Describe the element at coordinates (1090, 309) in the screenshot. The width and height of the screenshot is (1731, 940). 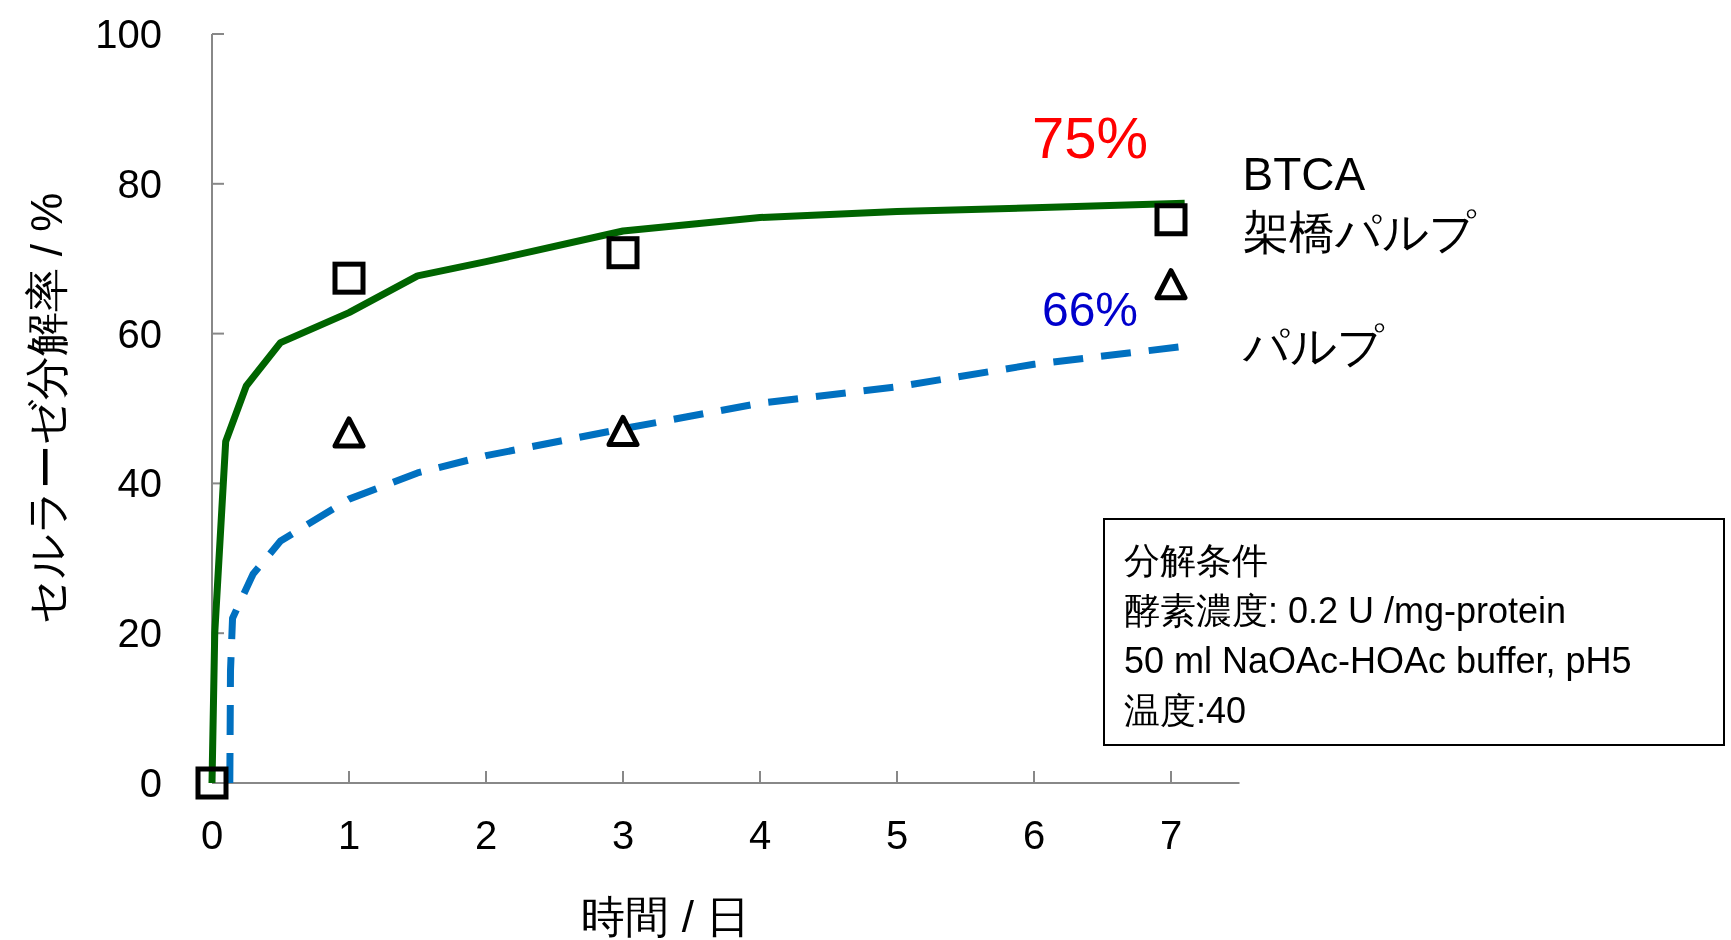
I see `annotation: 66%` at that location.